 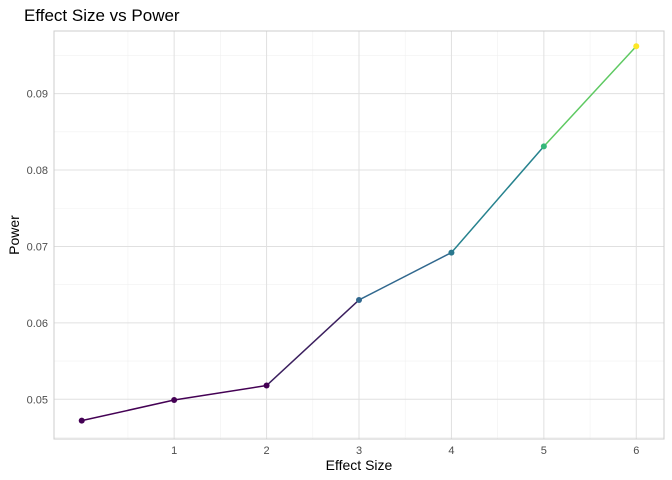 What do you see at coordinates (267, 451) in the screenshot?
I see `x-tick-label: 2` at bounding box center [267, 451].